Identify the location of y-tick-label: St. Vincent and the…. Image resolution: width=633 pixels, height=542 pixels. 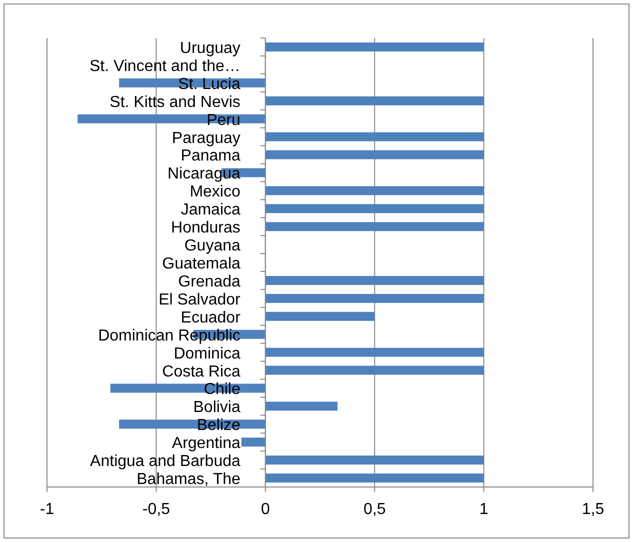
(164, 66).